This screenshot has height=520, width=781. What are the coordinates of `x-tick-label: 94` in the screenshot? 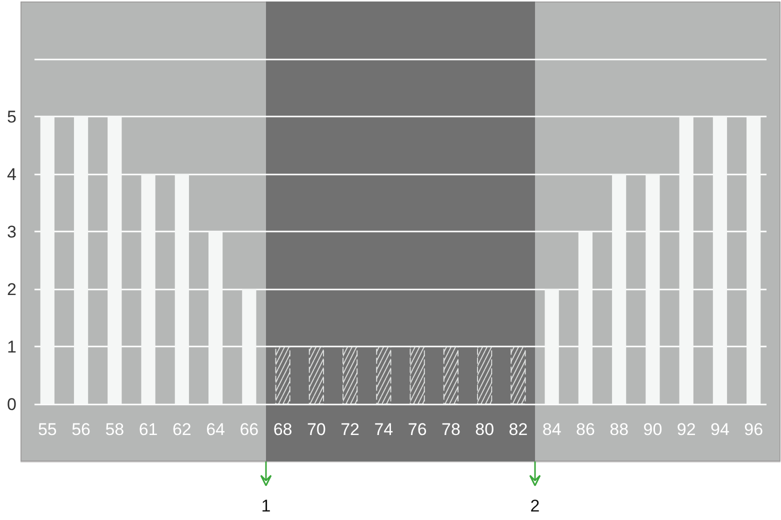 It's located at (720, 429).